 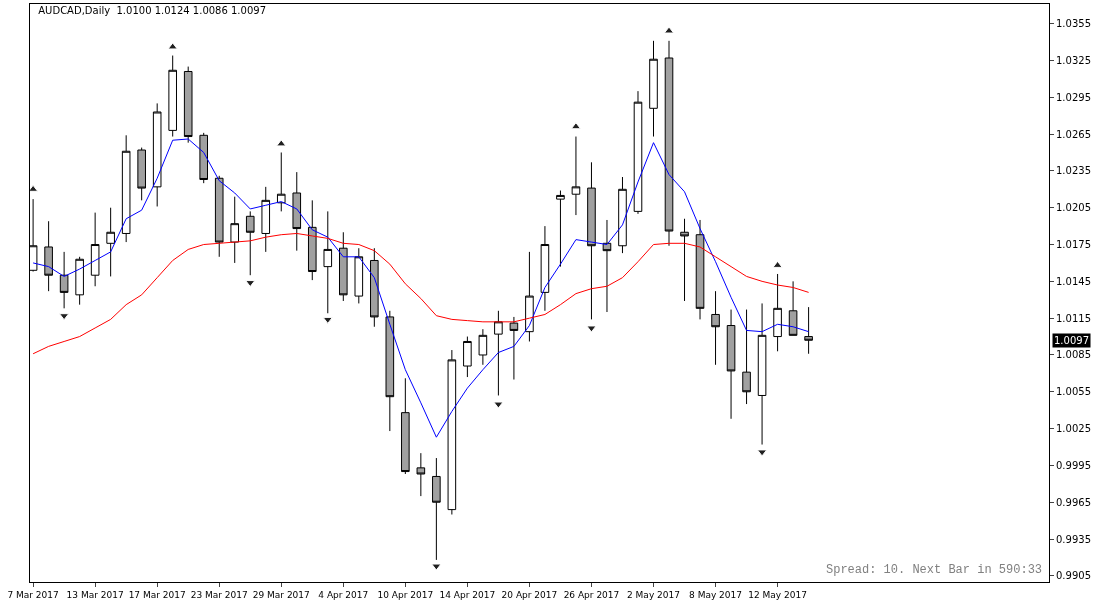 What do you see at coordinates (1073, 24) in the screenshot?
I see `y-tick-label: 1.0355` at bounding box center [1073, 24].